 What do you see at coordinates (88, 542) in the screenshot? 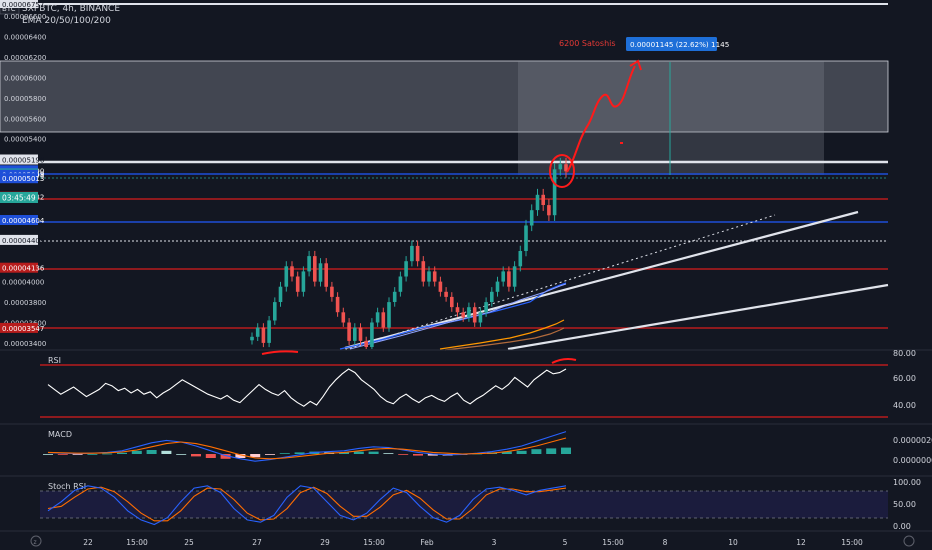
I see `time-tick-0: 22` at bounding box center [88, 542].